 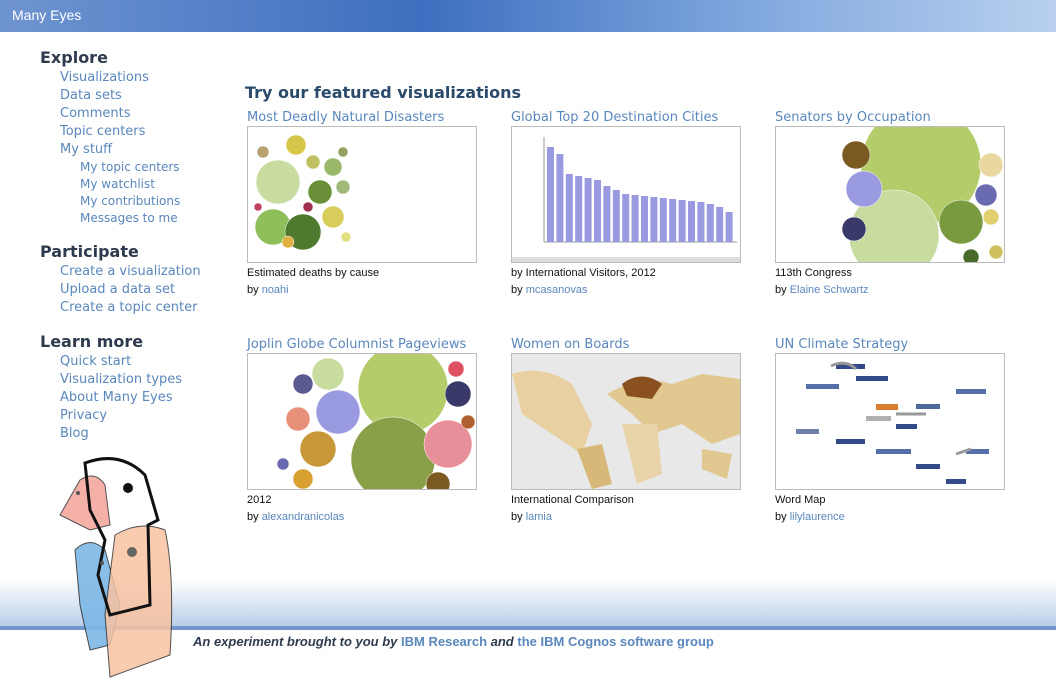 I want to click on card-byline: by Elaine Schwartz, so click(x=822, y=290).